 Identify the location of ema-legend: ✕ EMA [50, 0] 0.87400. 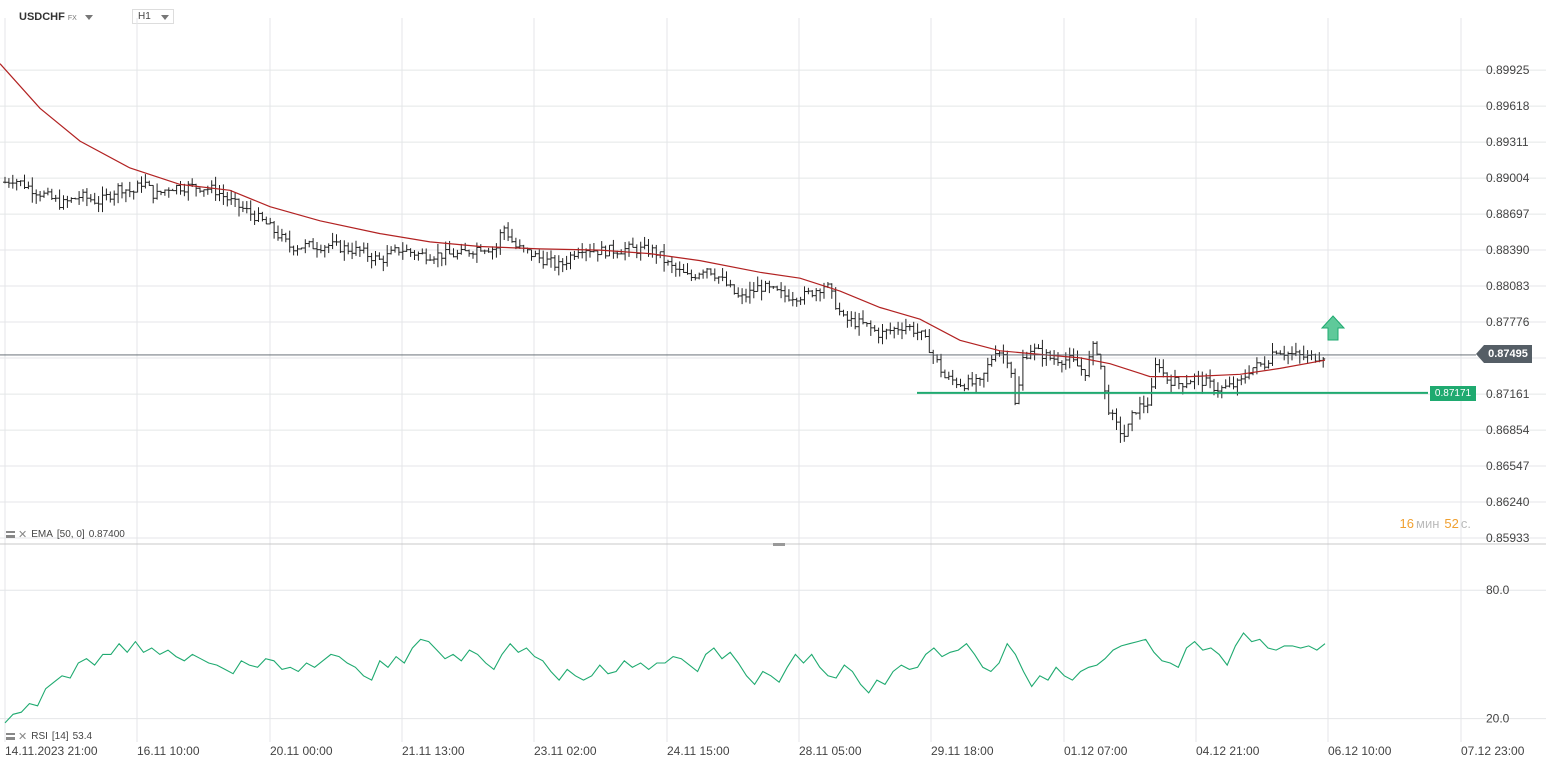
(65, 534).